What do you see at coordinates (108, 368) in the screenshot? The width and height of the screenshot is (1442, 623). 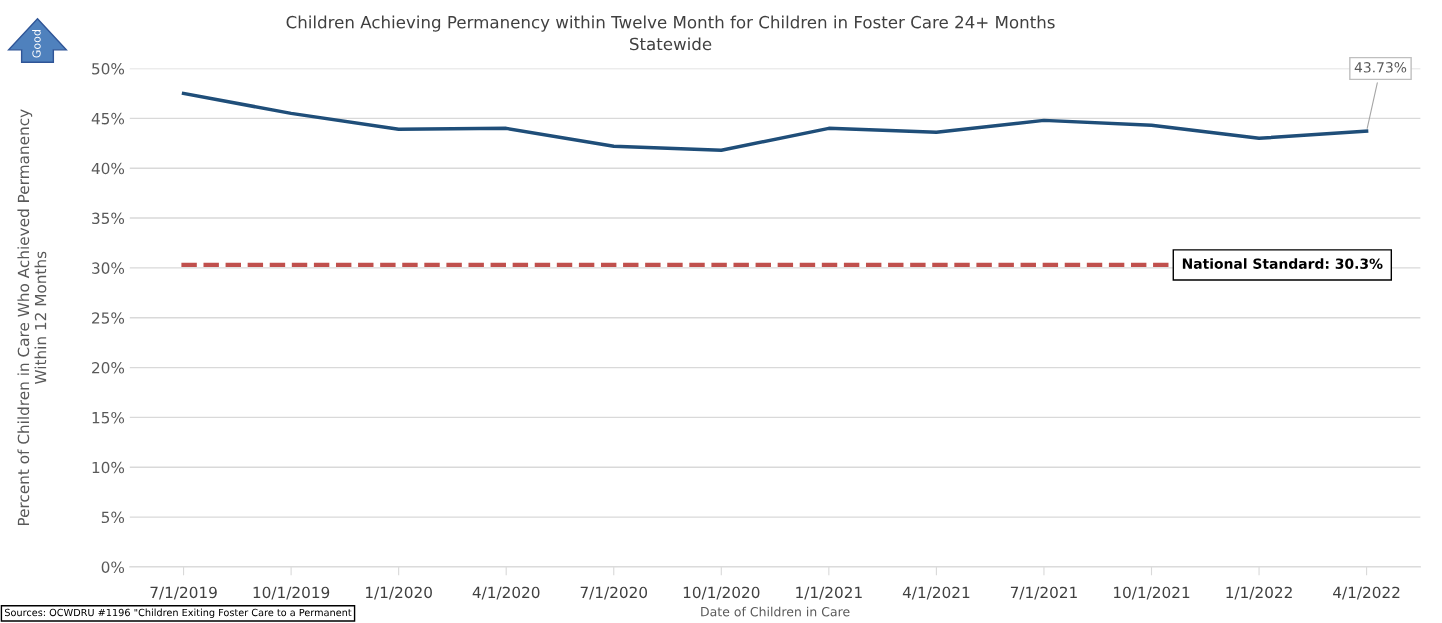 I see `y-tick-label: 20%` at bounding box center [108, 368].